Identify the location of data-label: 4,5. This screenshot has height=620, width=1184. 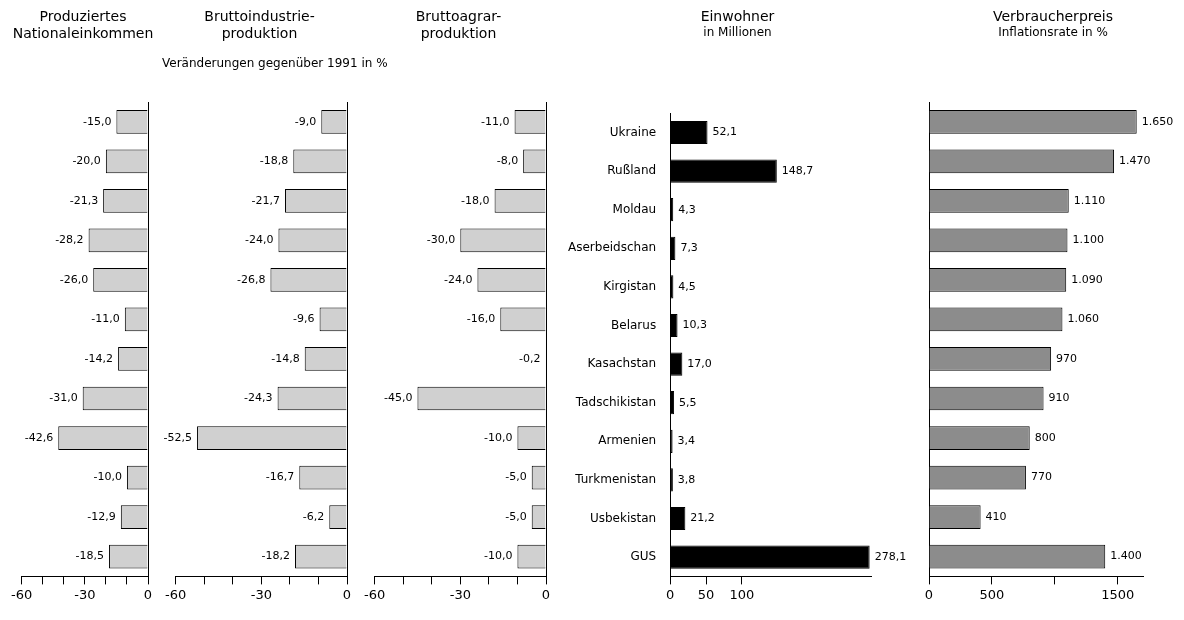
(687, 286).